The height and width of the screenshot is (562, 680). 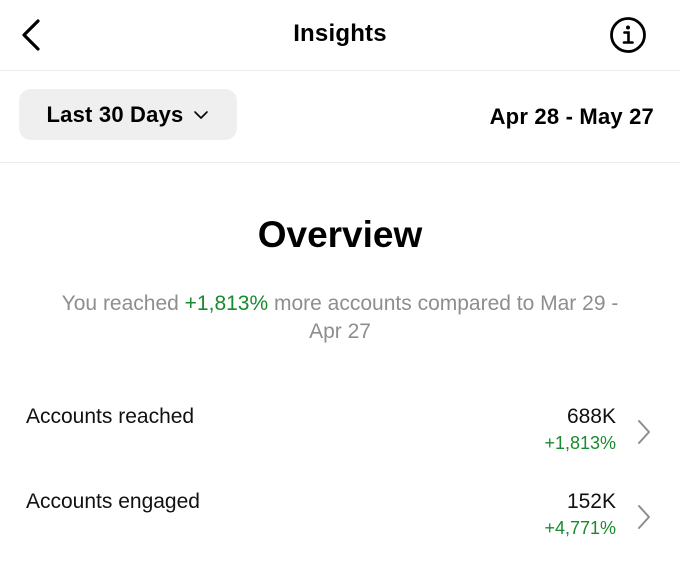 What do you see at coordinates (113, 501) in the screenshot?
I see `metric-label: Accounts engaged` at bounding box center [113, 501].